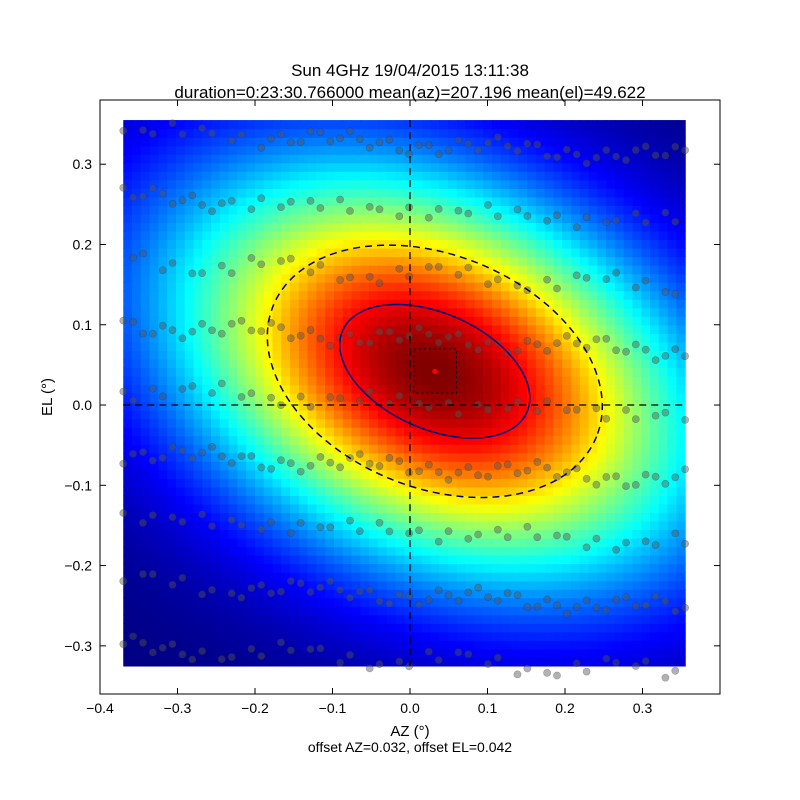  I want to click on offset-center-marker, so click(435, 371).